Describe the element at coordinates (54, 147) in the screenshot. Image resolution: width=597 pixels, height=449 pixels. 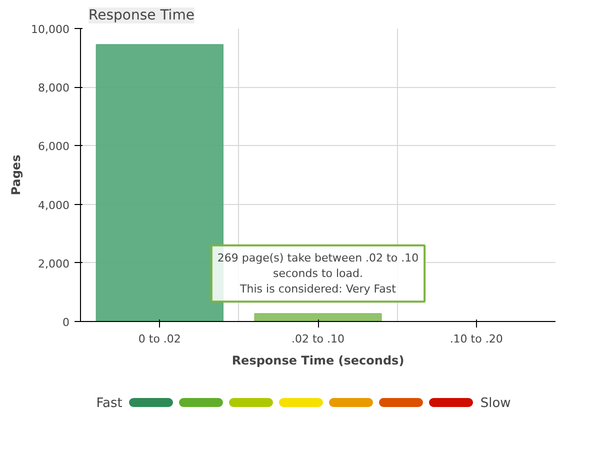
I see `y-tick-label: 6,000` at that location.